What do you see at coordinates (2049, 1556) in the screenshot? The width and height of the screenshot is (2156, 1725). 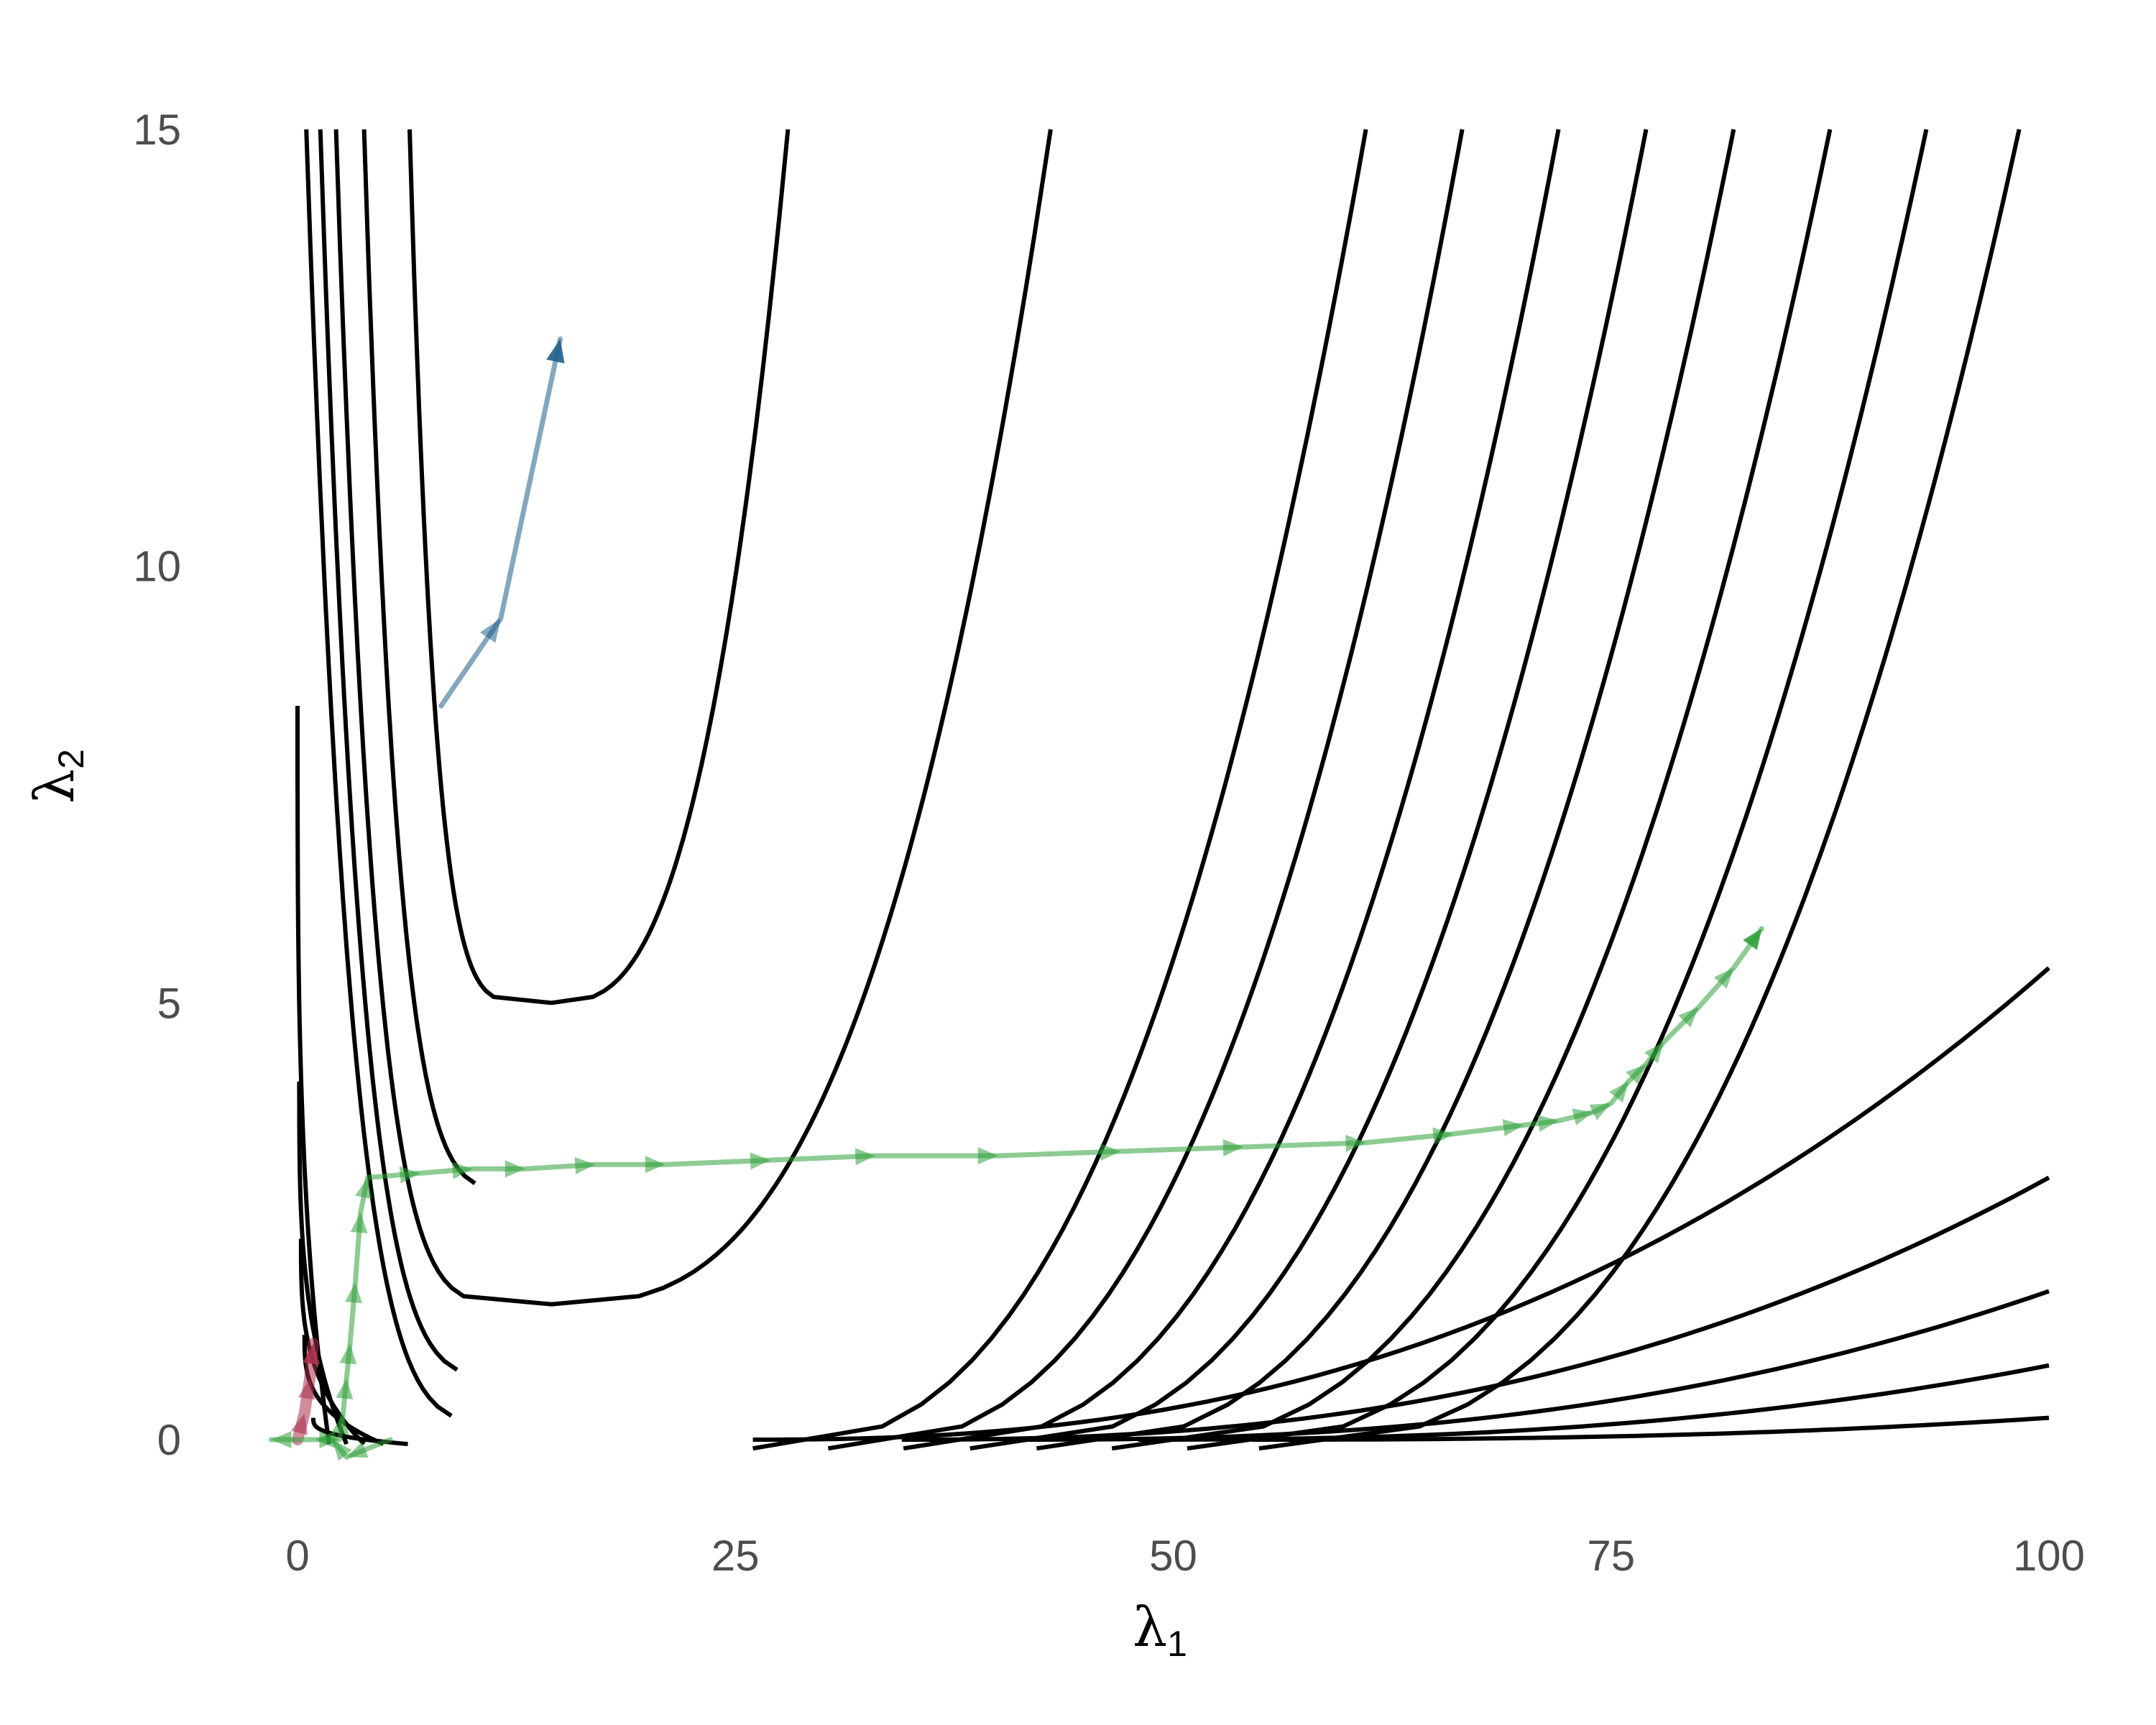 I see `x-tick-label: 100` at bounding box center [2049, 1556].